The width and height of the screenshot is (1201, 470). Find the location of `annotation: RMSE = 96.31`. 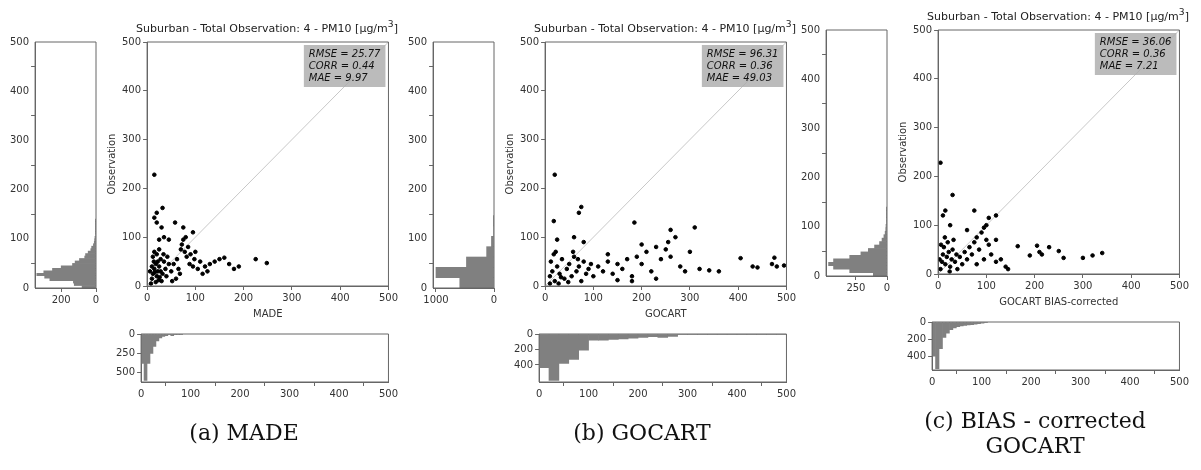

annotation: RMSE = 96.31 is located at coordinates (742, 53).